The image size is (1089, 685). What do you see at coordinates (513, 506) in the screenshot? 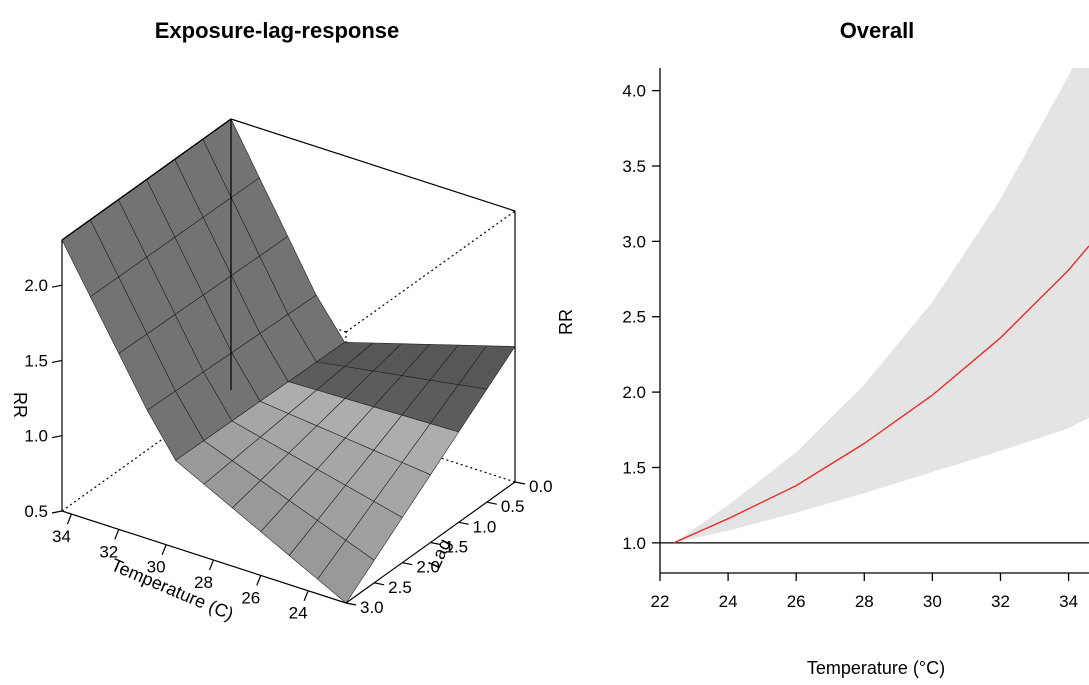
I see `lag-tick-label: 0.5` at bounding box center [513, 506].